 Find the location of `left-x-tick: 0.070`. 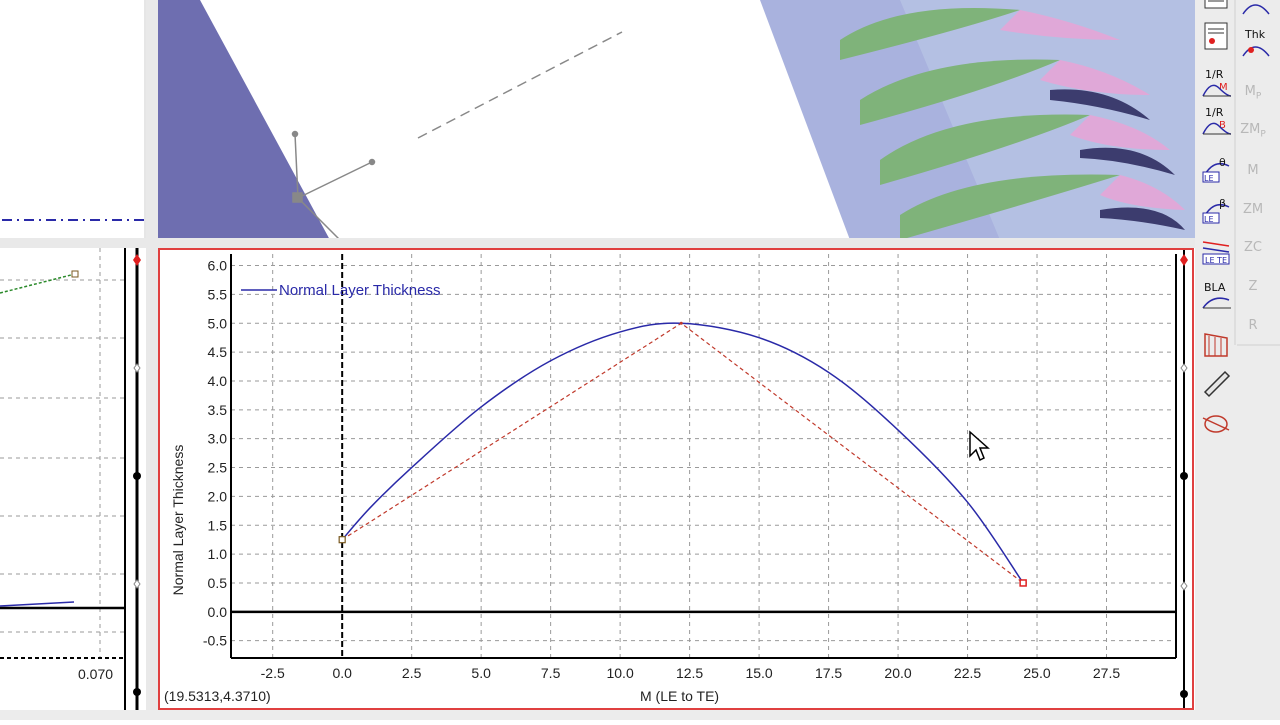

left-x-tick: 0.070 is located at coordinates (96, 674).